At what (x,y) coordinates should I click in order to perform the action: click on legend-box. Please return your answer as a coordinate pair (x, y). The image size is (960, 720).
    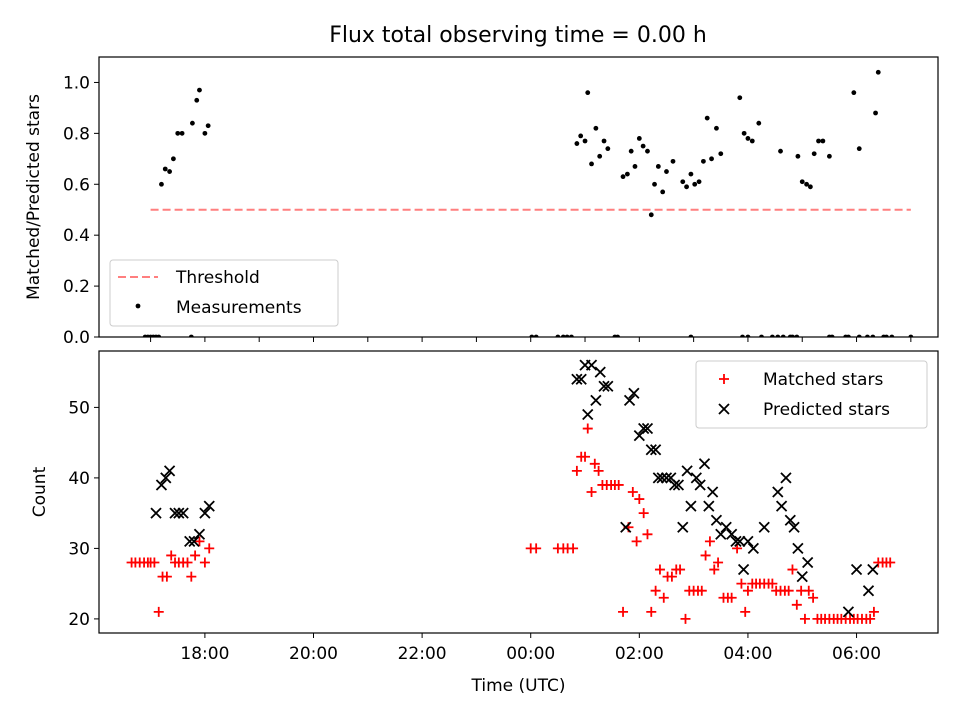
    Looking at the image, I should click on (224, 293).